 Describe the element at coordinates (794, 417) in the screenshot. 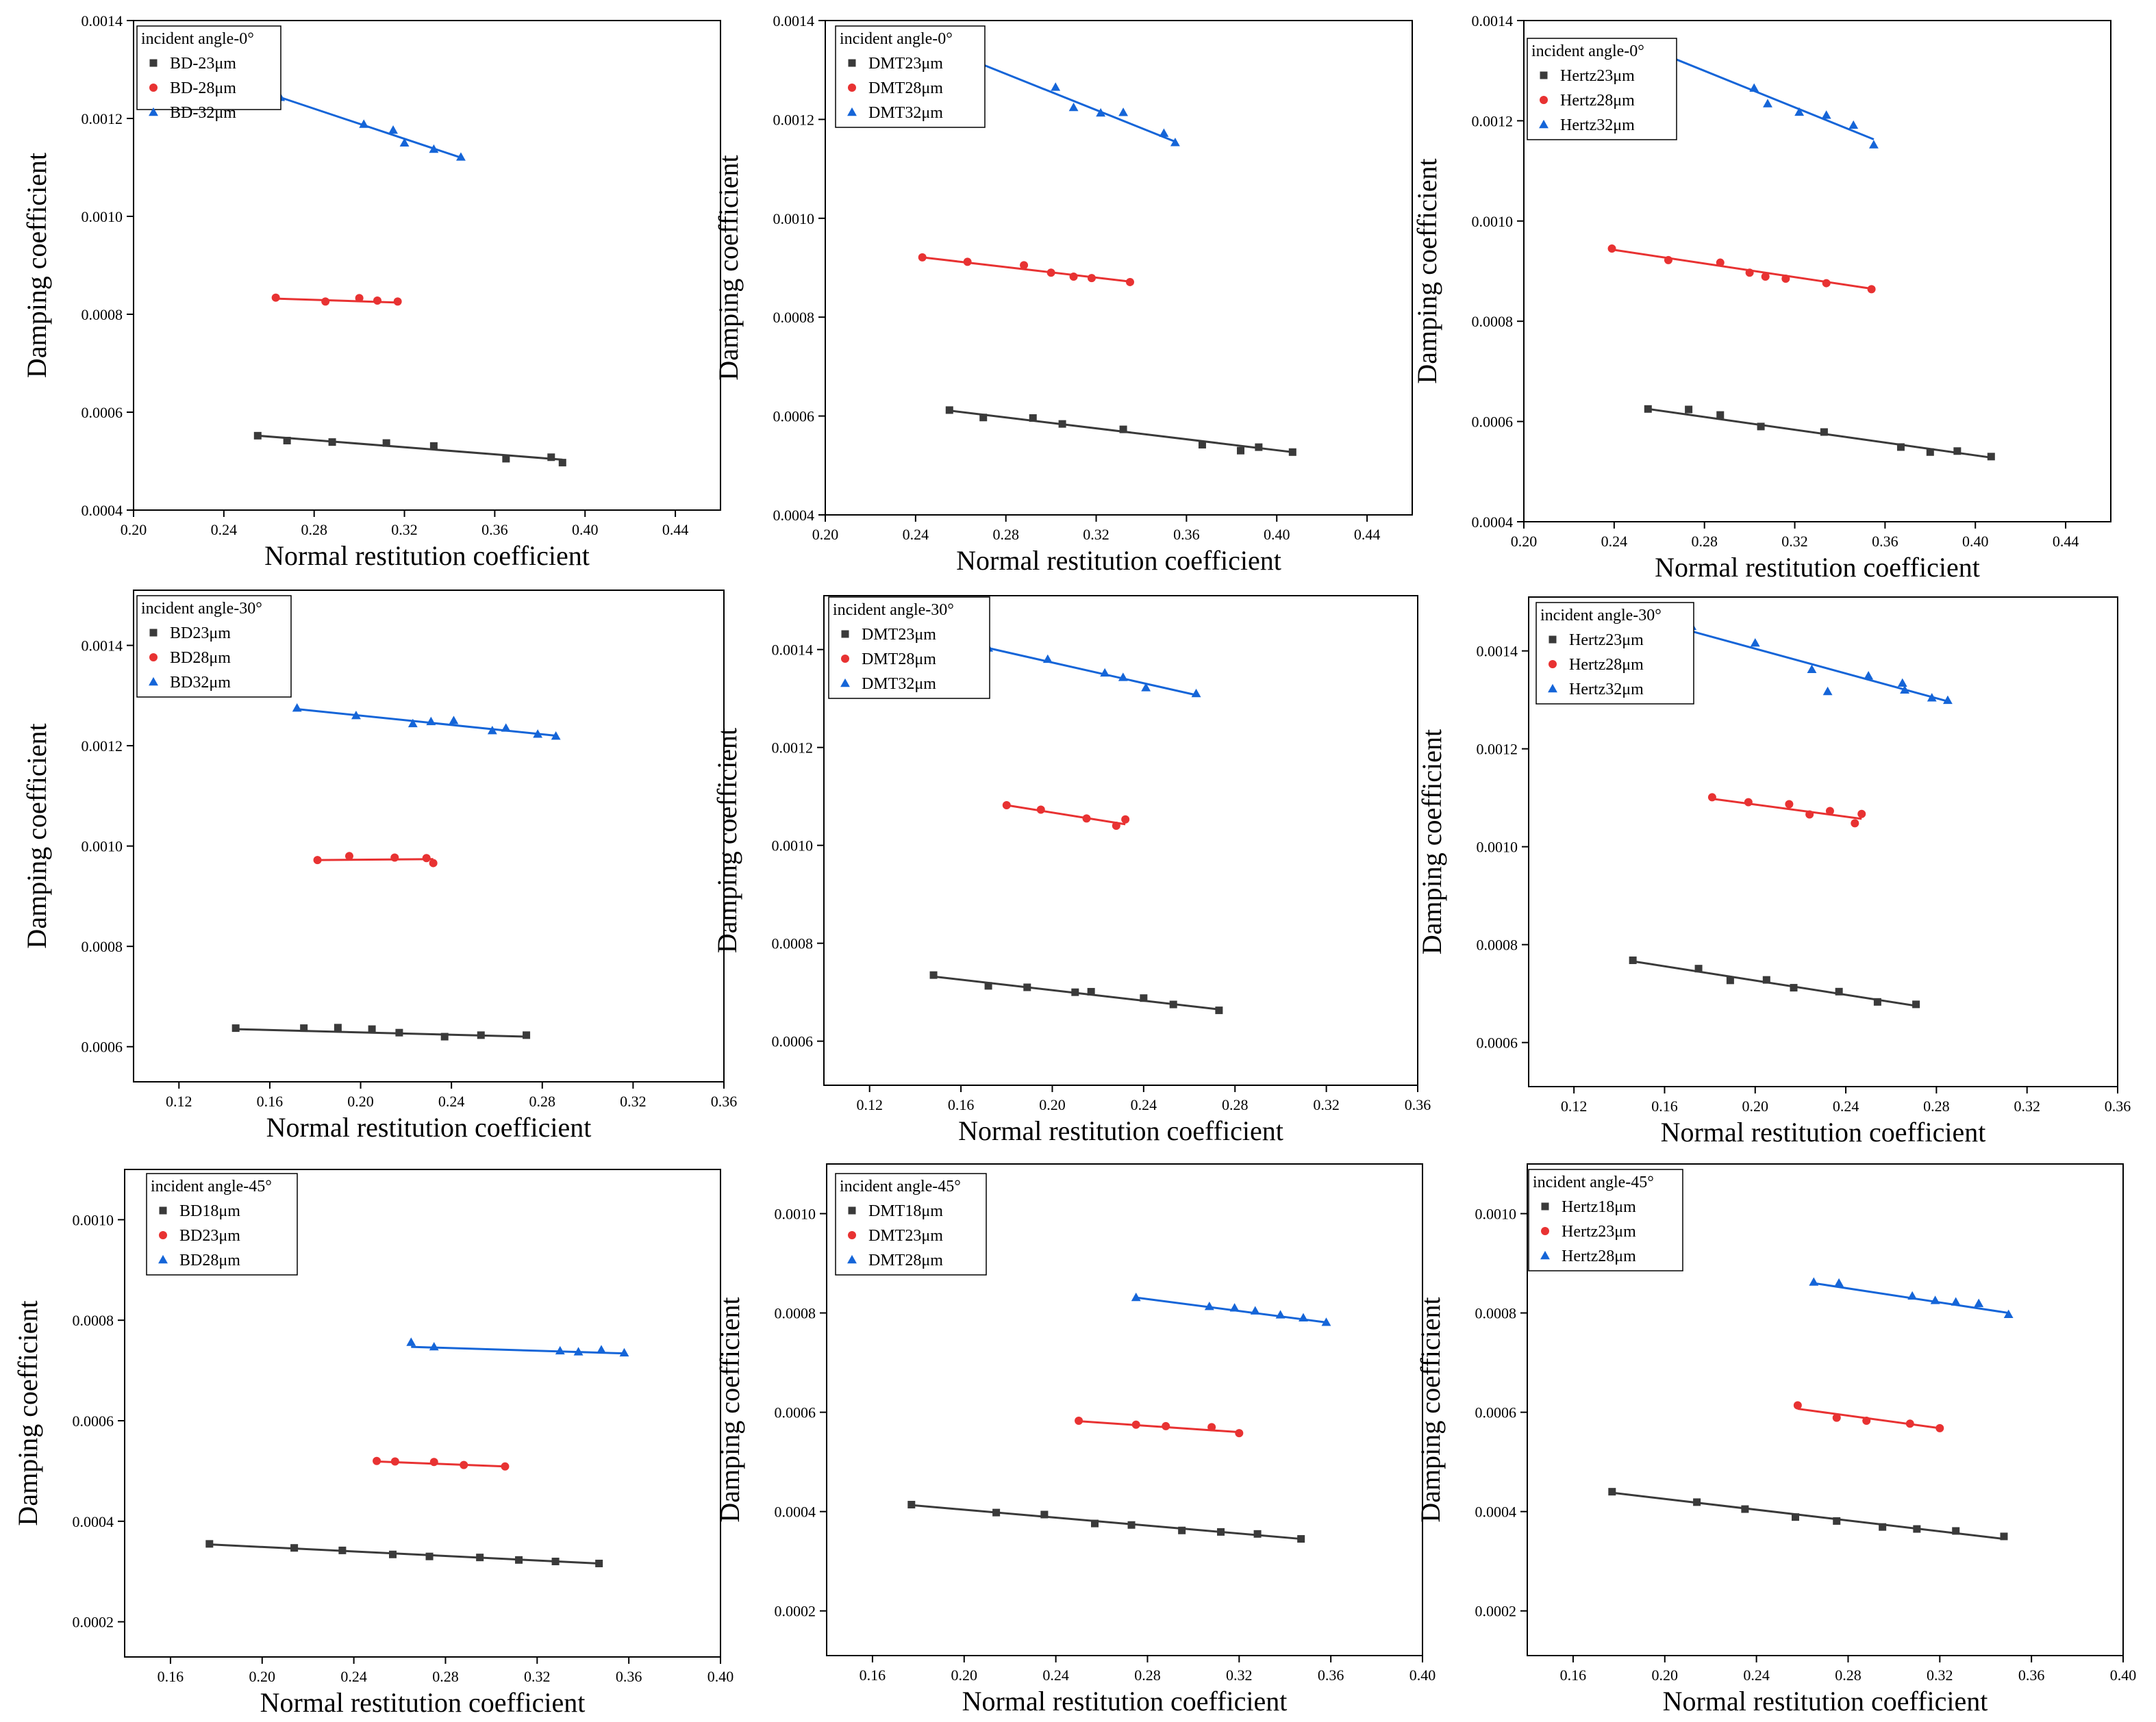

I see `y-tick-label: 0.0006` at that location.